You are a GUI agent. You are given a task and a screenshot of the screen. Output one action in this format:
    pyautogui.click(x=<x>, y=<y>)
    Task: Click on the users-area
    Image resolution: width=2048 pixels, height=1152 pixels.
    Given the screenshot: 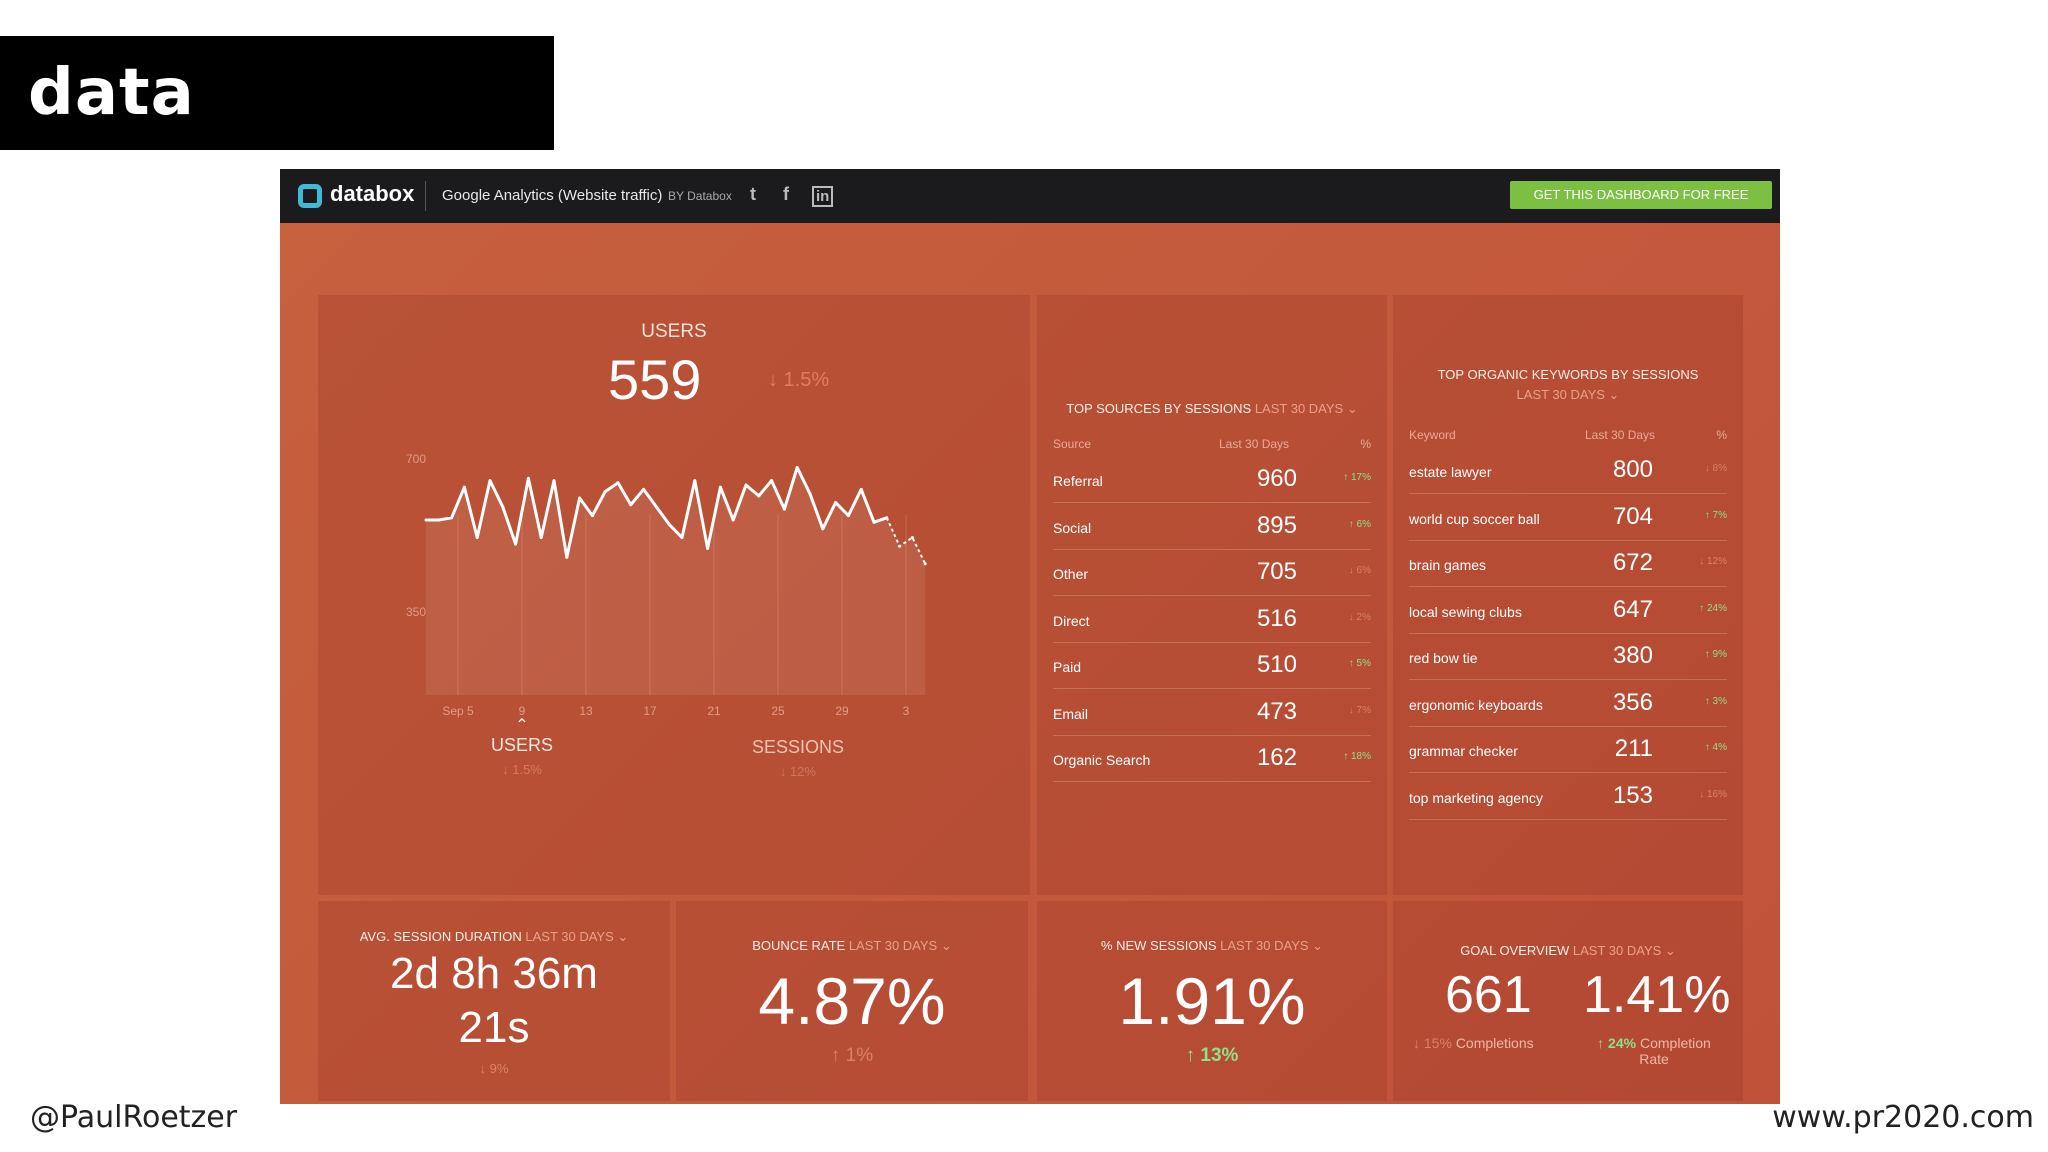 What is the action you would take?
    pyautogui.click(x=676, y=581)
    